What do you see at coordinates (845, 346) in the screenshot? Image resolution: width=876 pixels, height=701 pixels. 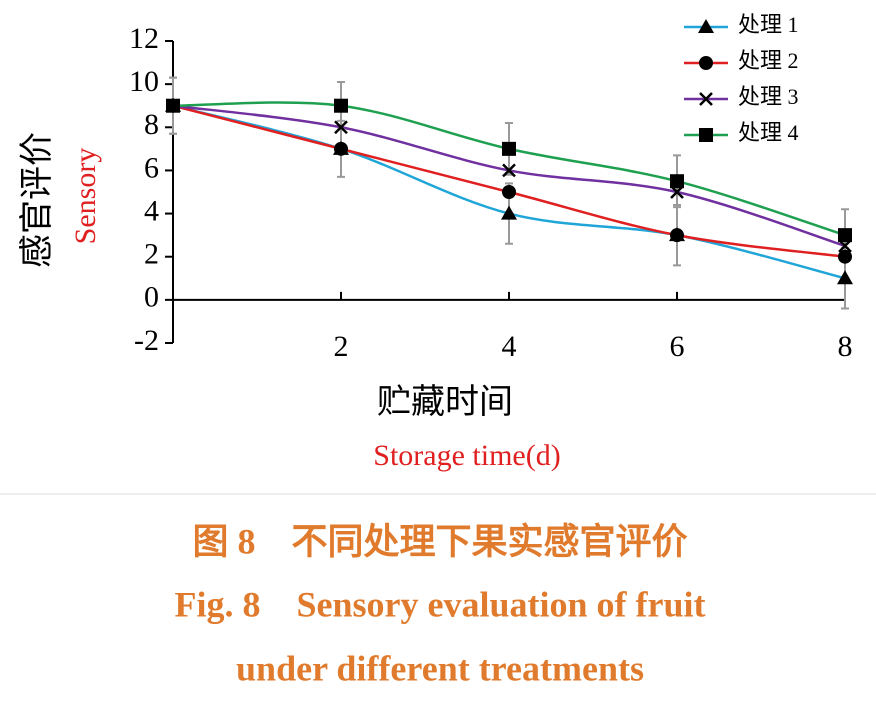 I see `x-tick-label: 8` at bounding box center [845, 346].